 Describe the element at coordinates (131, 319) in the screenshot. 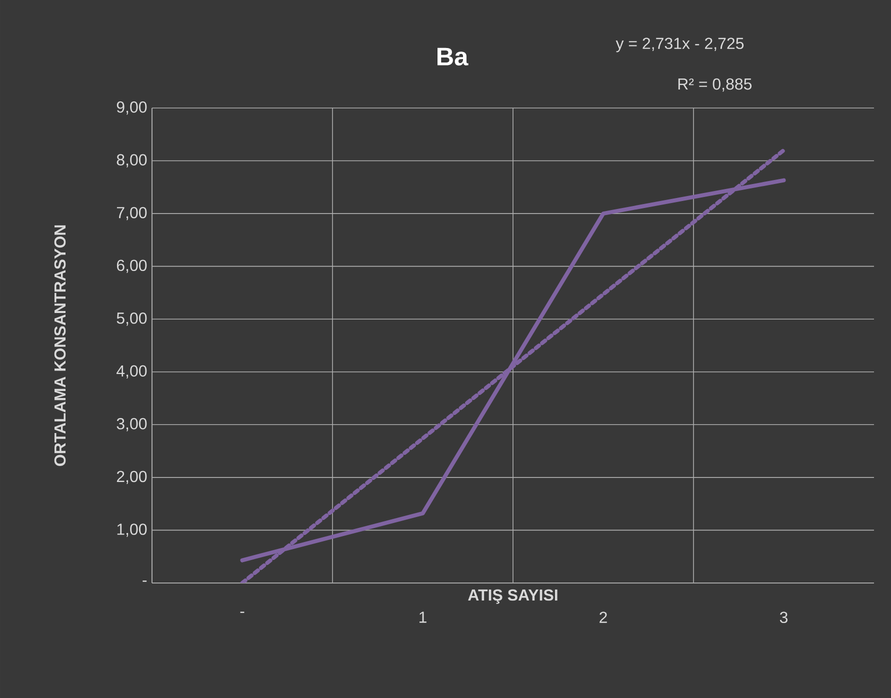

I see `y-tick-label: 5,00` at that location.